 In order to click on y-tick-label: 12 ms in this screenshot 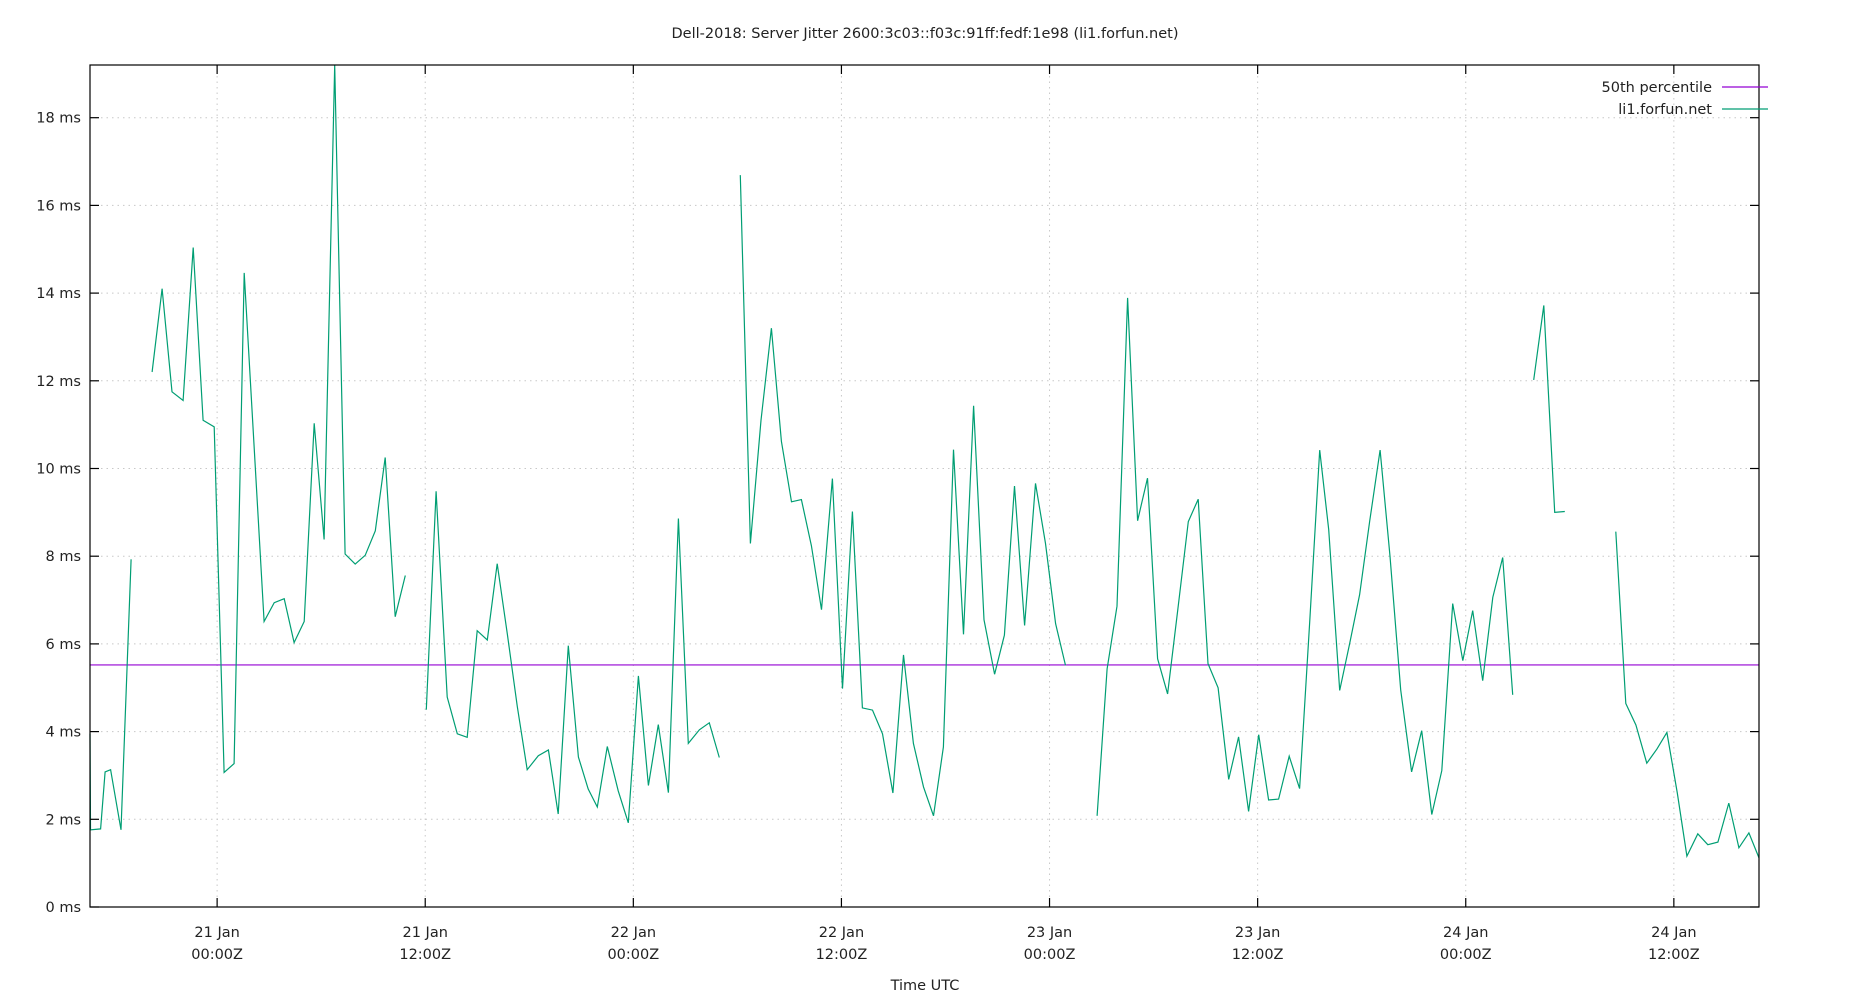, I will do `click(58, 382)`.